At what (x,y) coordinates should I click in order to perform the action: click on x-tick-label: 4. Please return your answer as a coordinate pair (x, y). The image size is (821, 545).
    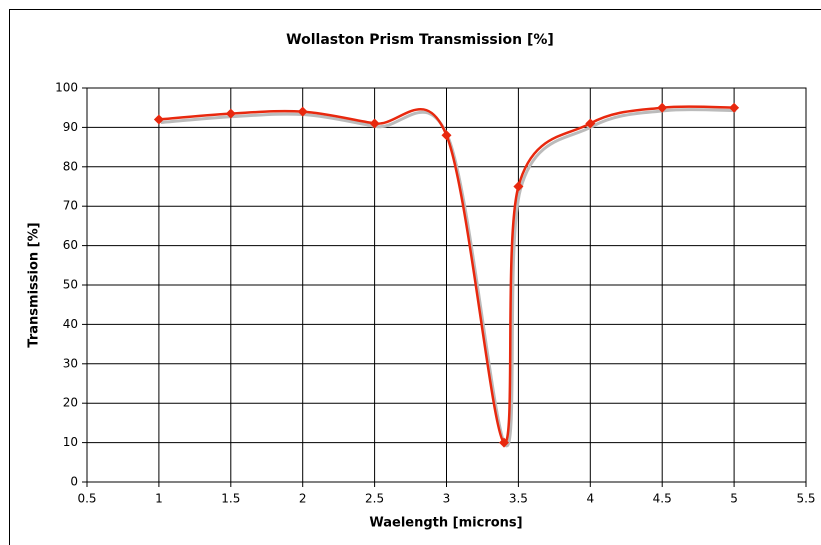
    Looking at the image, I should click on (590, 499).